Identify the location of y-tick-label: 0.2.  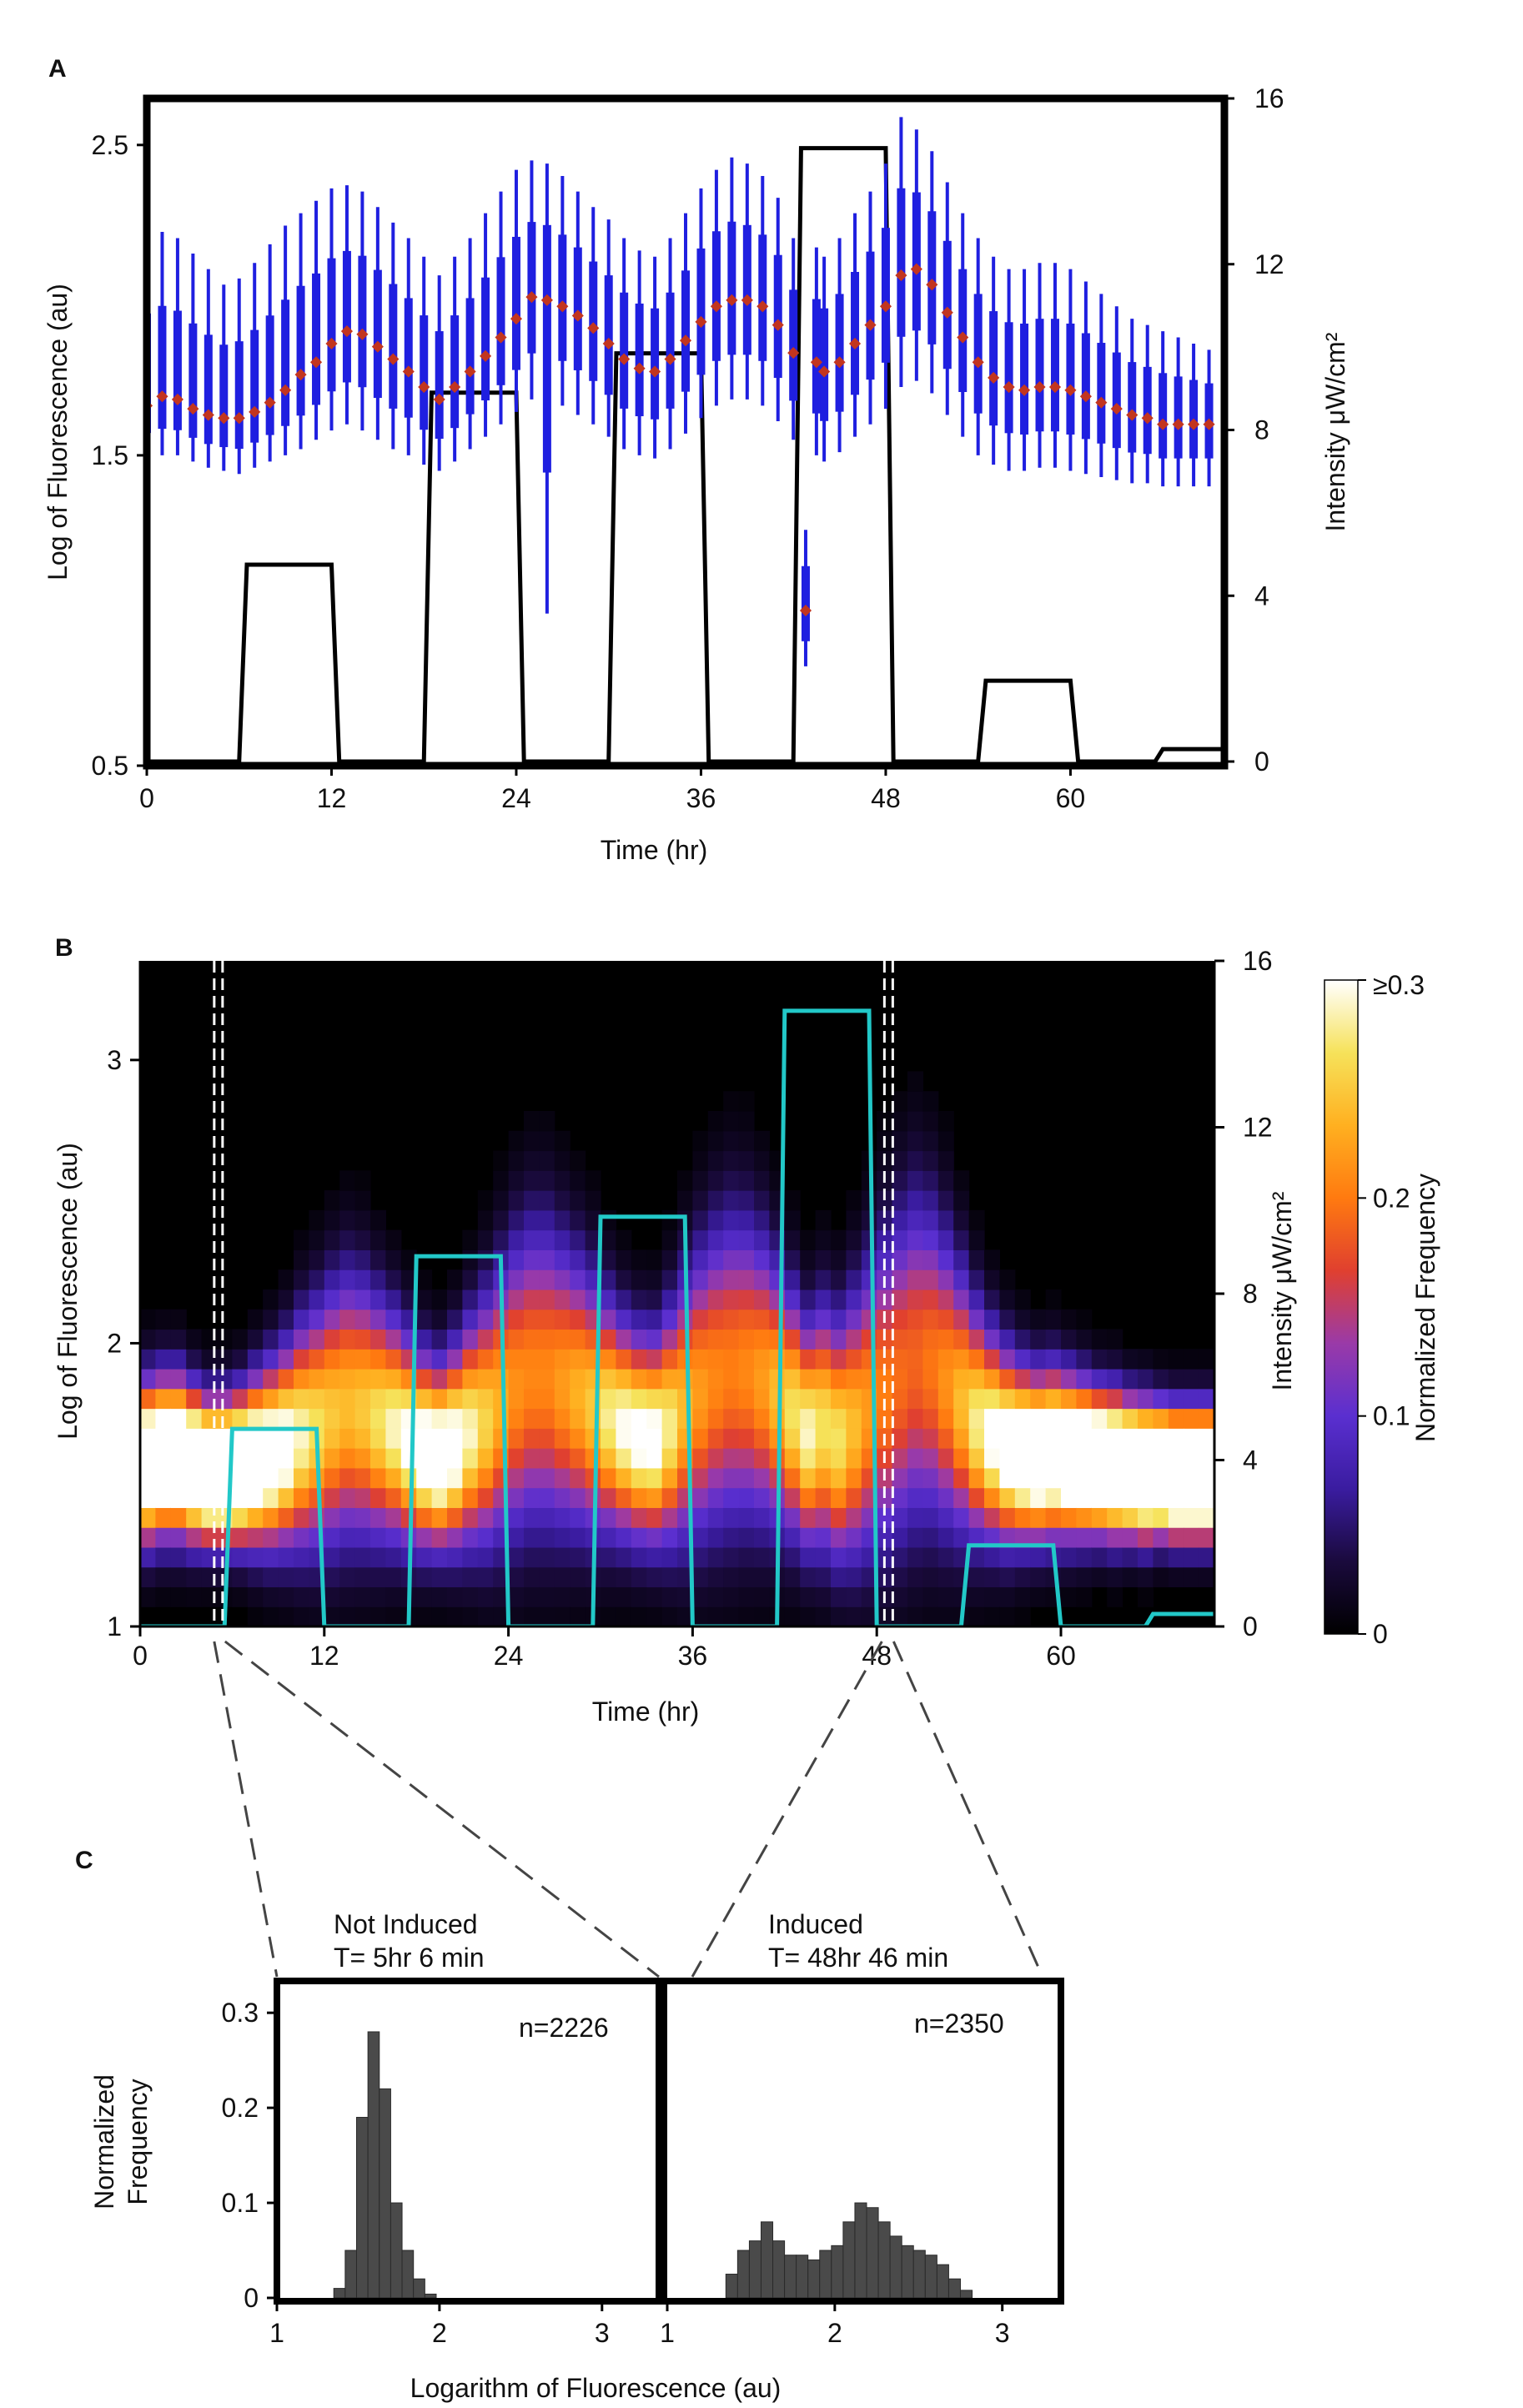
(240, 2108).